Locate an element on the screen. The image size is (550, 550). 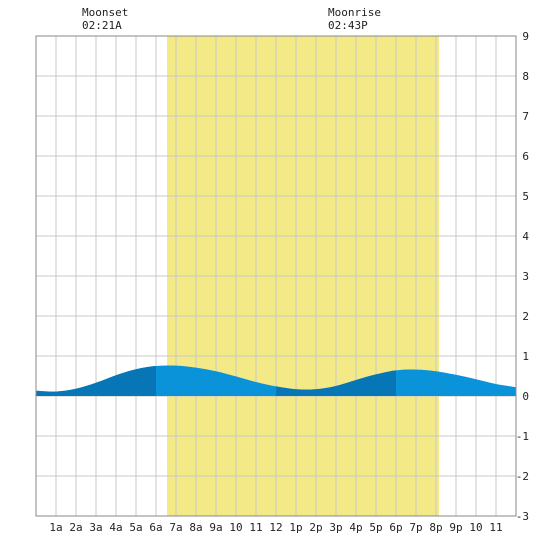
y-tick-label: -3 is located at coordinates (522, 516).